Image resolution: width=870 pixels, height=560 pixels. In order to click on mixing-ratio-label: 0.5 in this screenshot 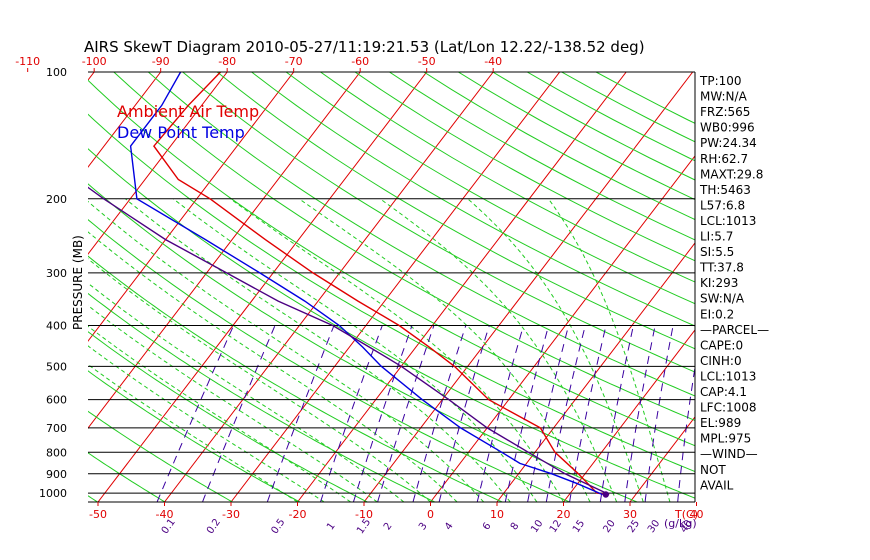, I will do `click(278, 526)`.